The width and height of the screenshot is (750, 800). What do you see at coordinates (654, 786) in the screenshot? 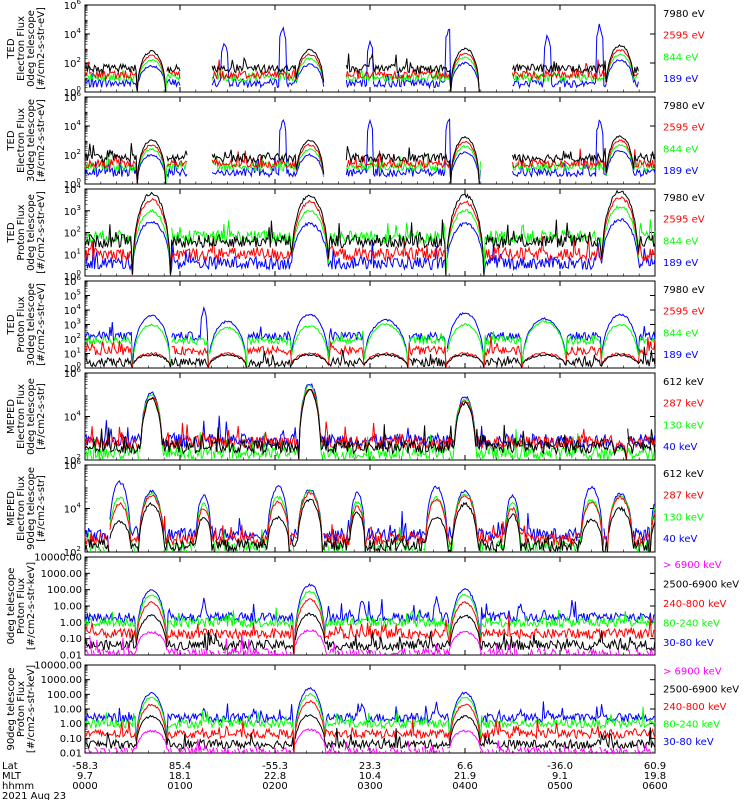
I see `x-tick-label: 0600` at bounding box center [654, 786].